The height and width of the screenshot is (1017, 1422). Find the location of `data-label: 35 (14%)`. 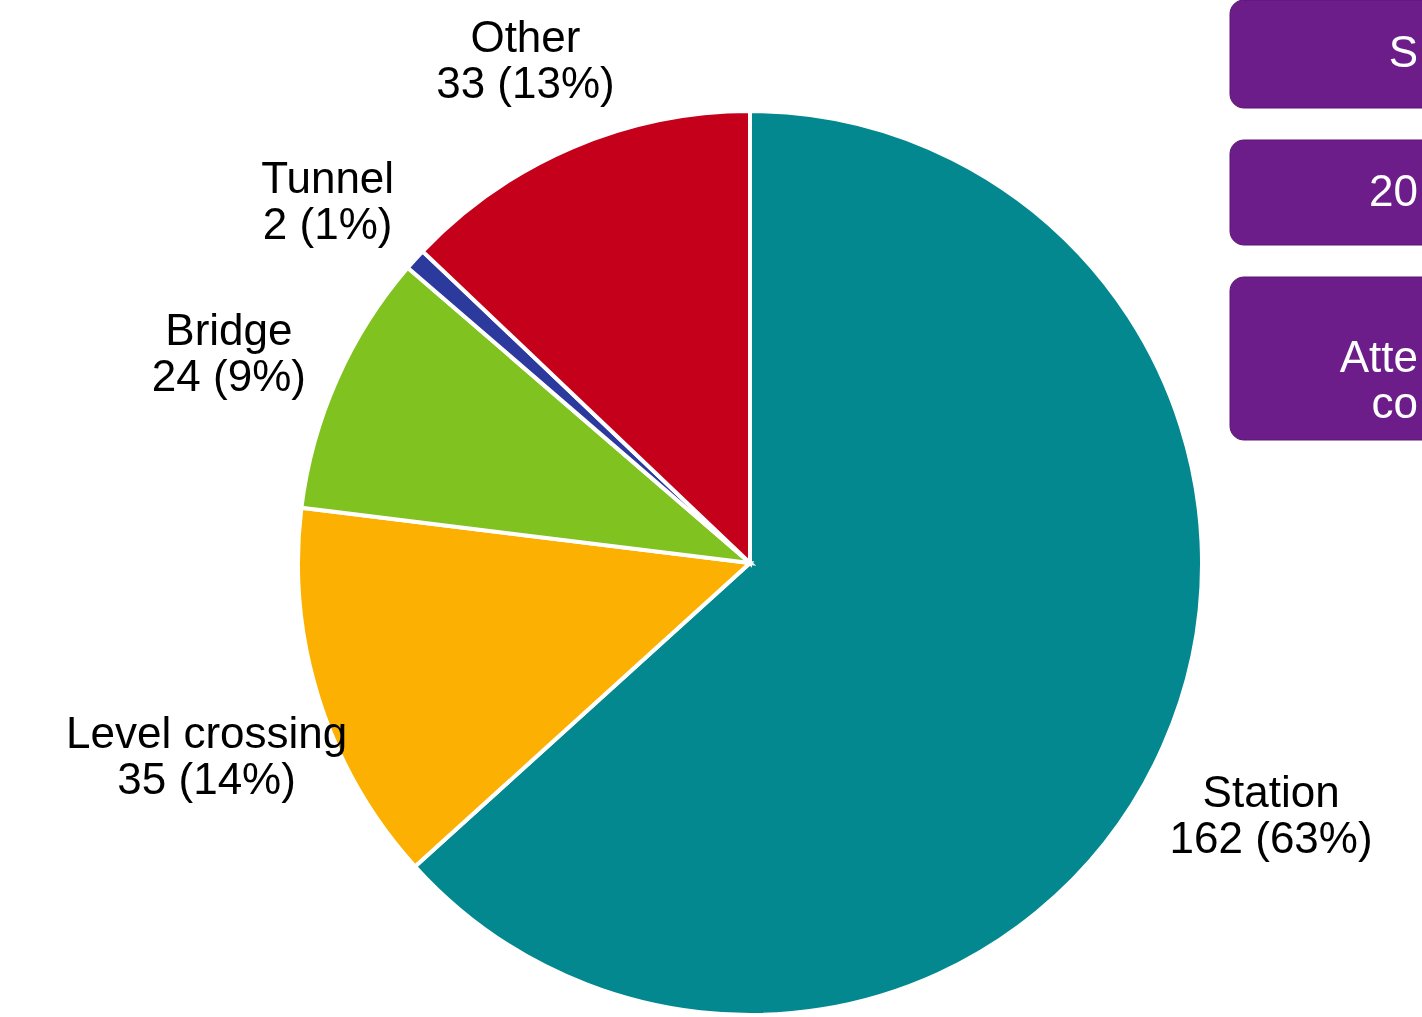

data-label: 35 (14%) is located at coordinates (206, 779).